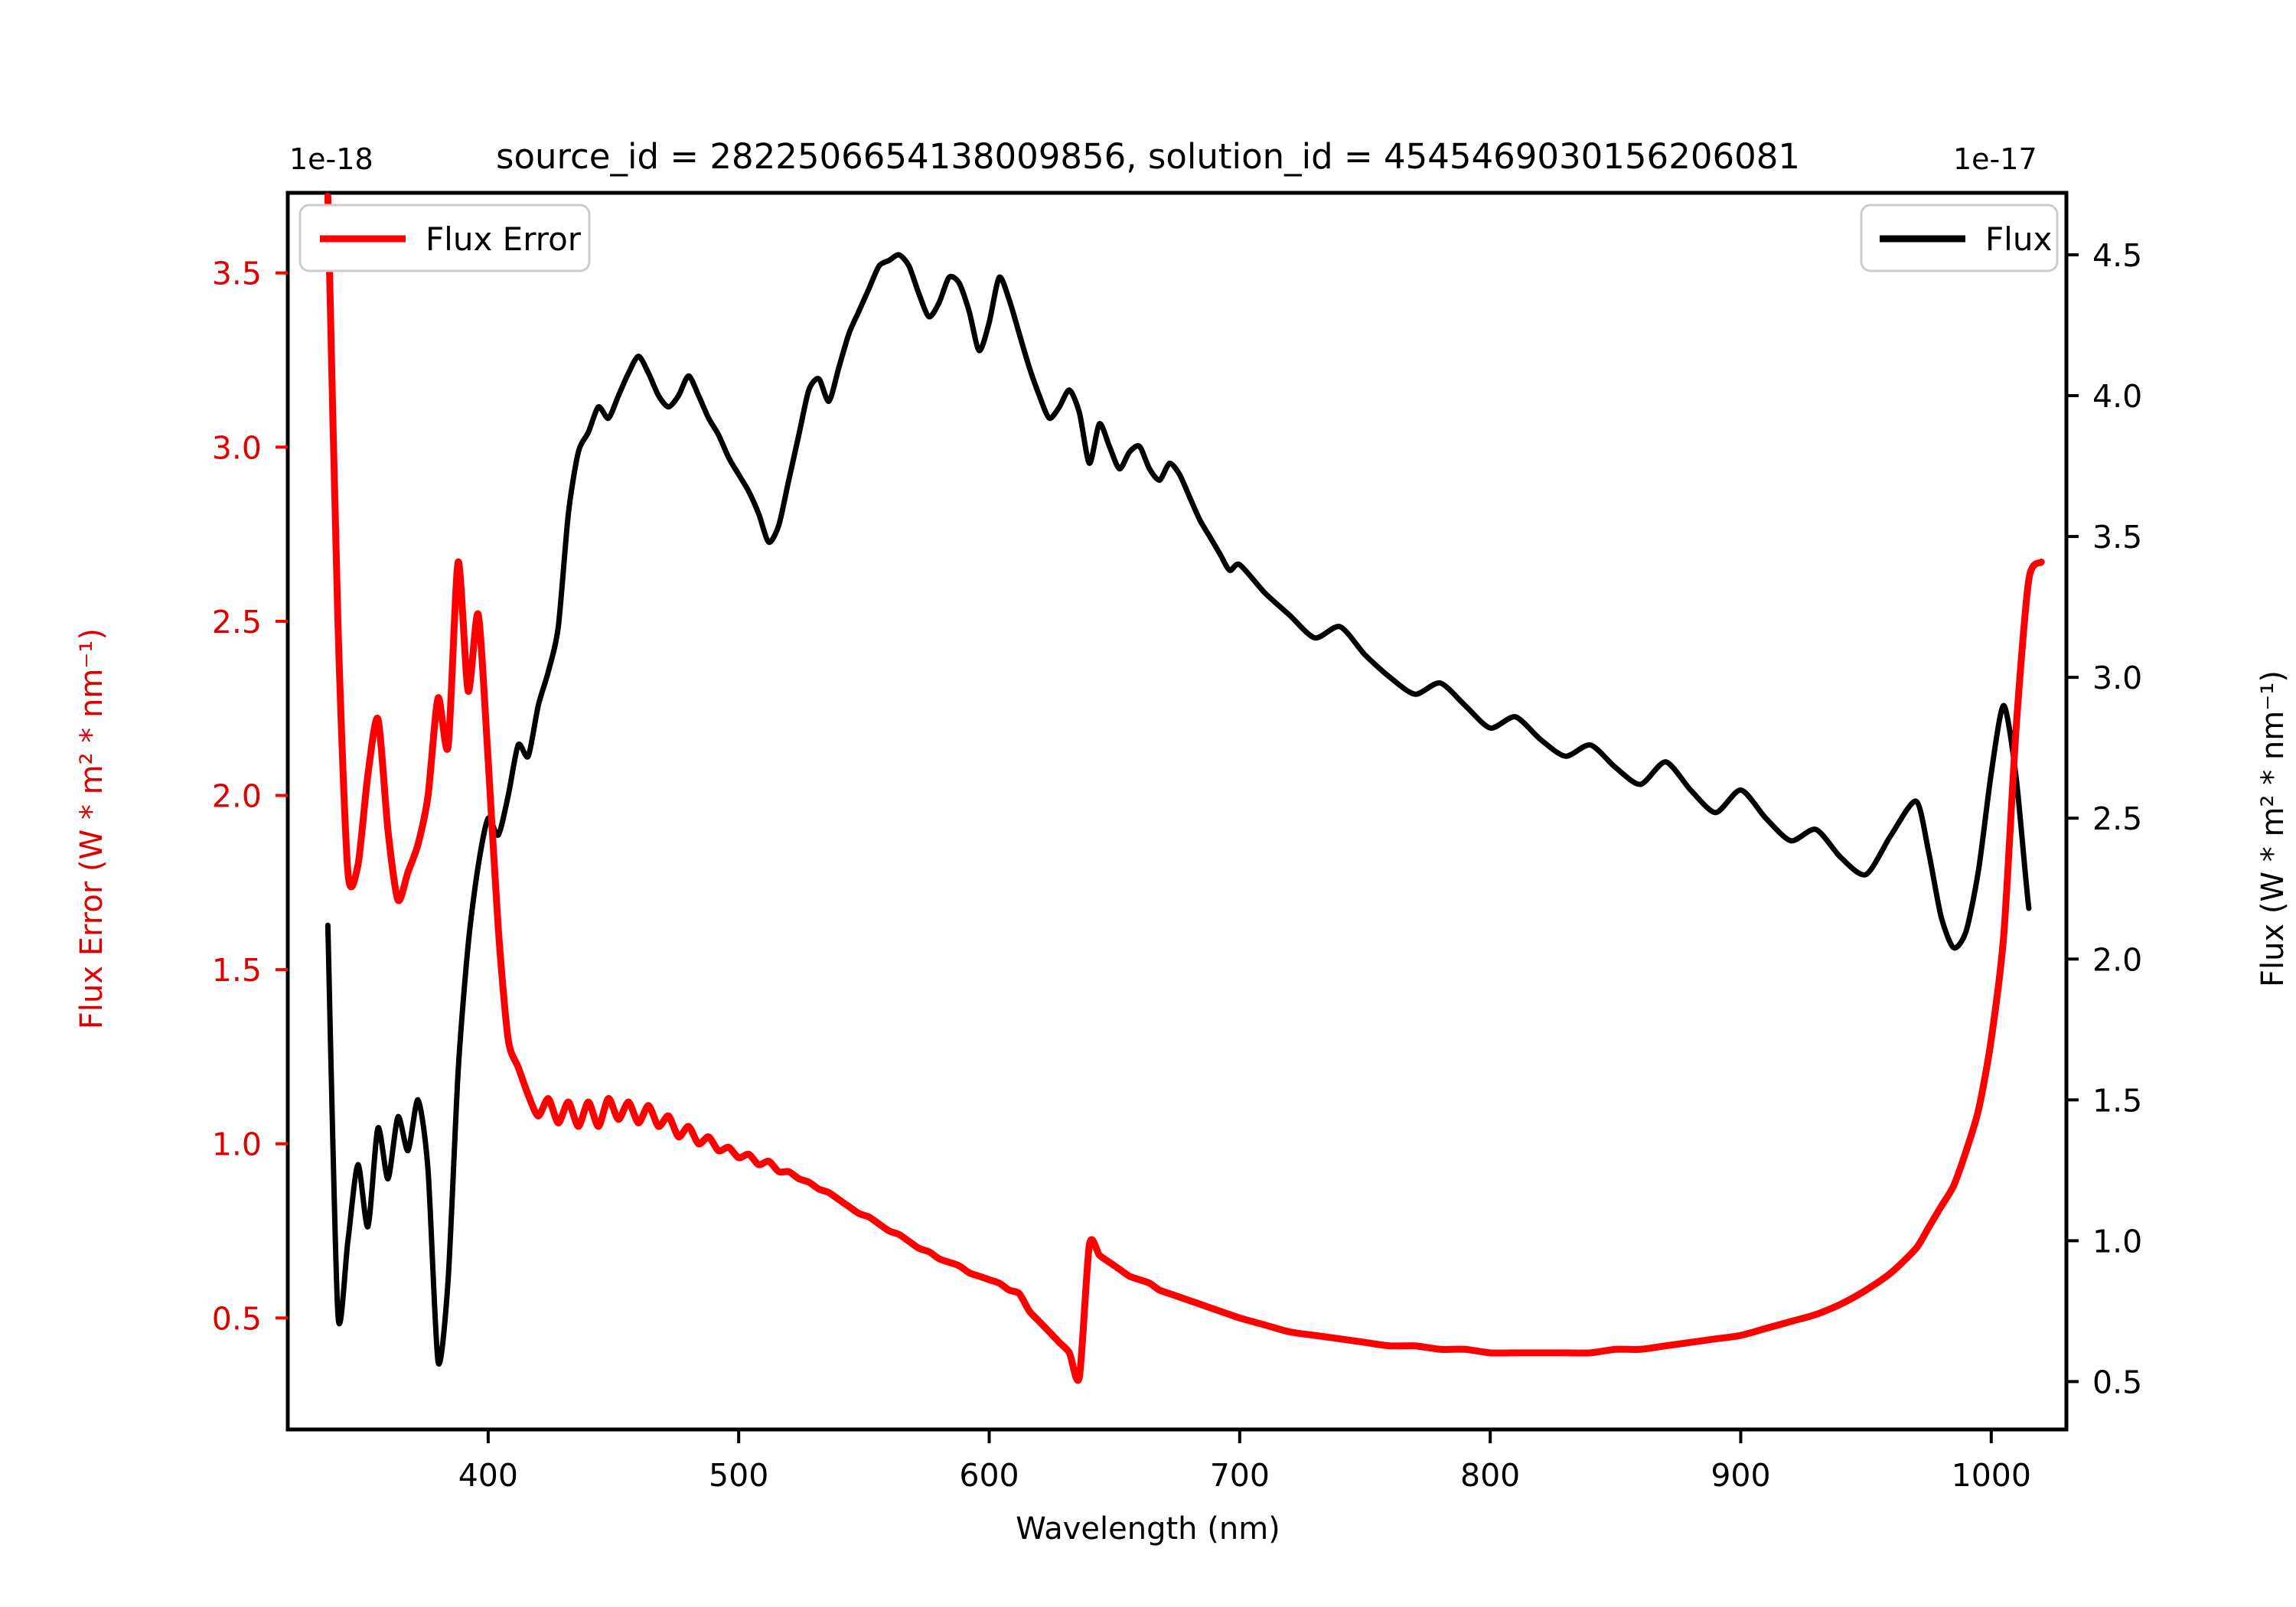  I want to click on tick-label: 4.0, so click(2117, 397).